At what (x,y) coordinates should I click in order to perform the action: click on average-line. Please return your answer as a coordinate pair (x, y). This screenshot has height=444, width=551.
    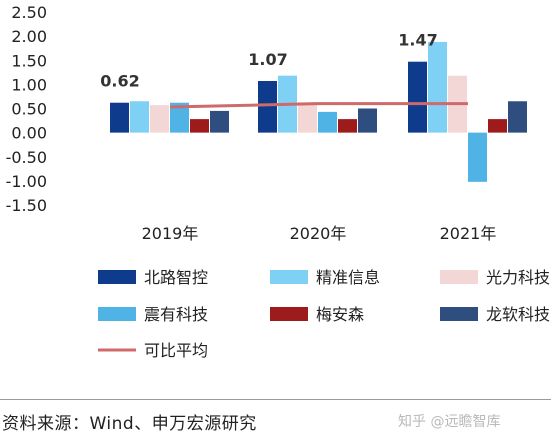
    Looking at the image, I should click on (318, 105).